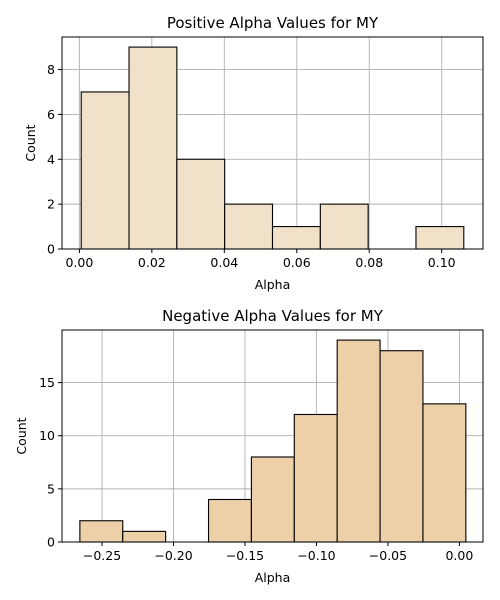  I want to click on x-tick-label: −0.10, so click(316, 555).